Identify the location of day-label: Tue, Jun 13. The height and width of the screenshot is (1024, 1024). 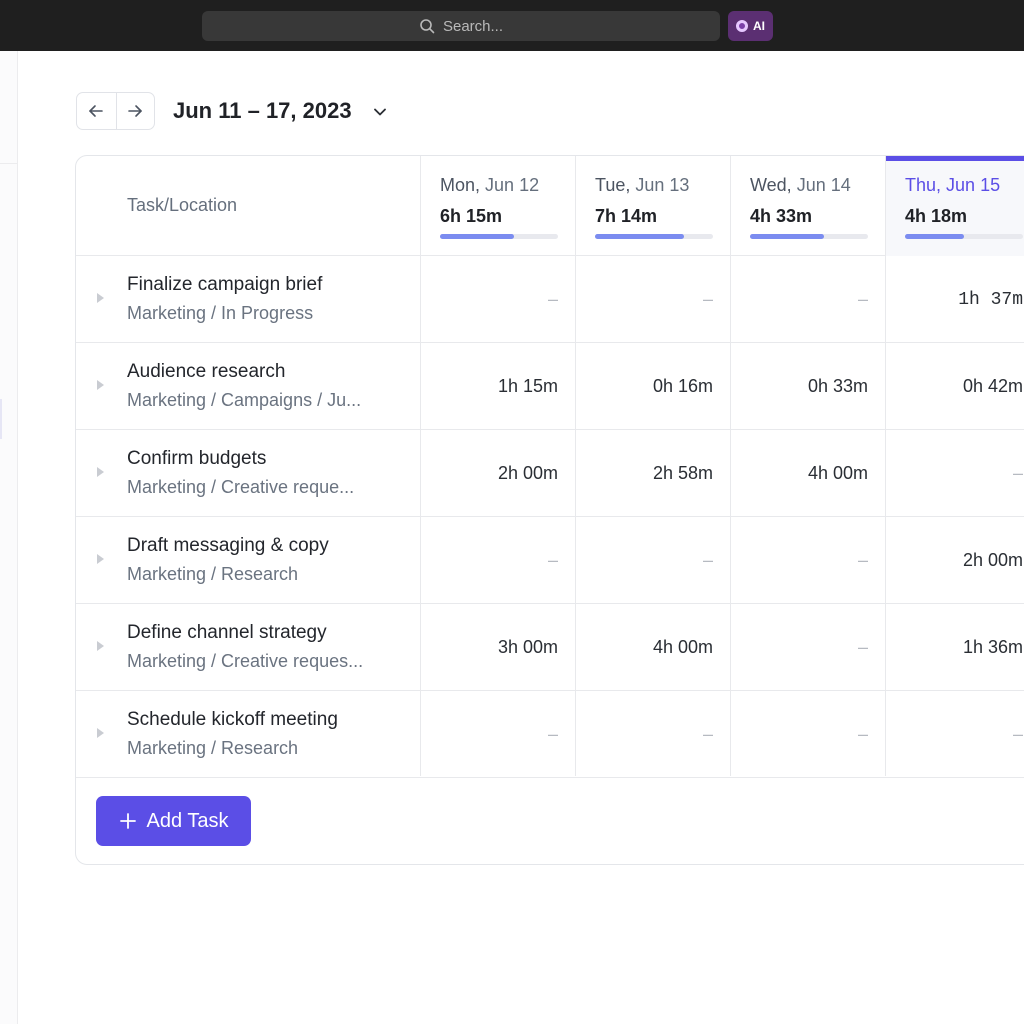
(642, 185).